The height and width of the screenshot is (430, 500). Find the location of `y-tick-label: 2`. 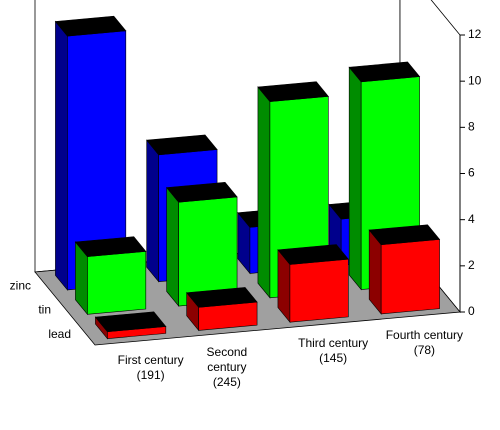

y-tick-label: 2 is located at coordinates (471, 265).